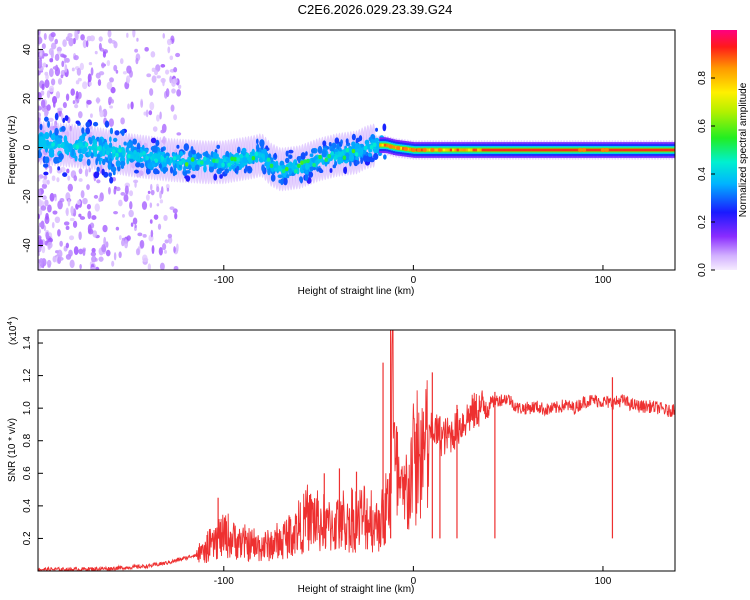  I want to click on snr-x-tick-label: 0, so click(414, 581).